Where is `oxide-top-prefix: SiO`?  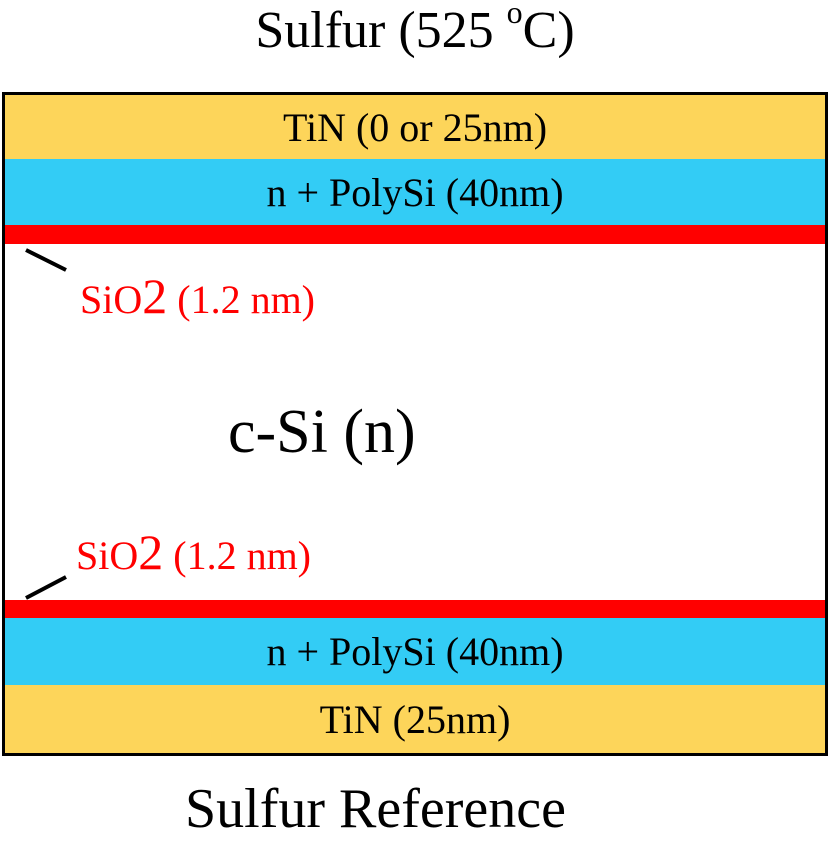
oxide-top-prefix: SiO is located at coordinates (111, 299).